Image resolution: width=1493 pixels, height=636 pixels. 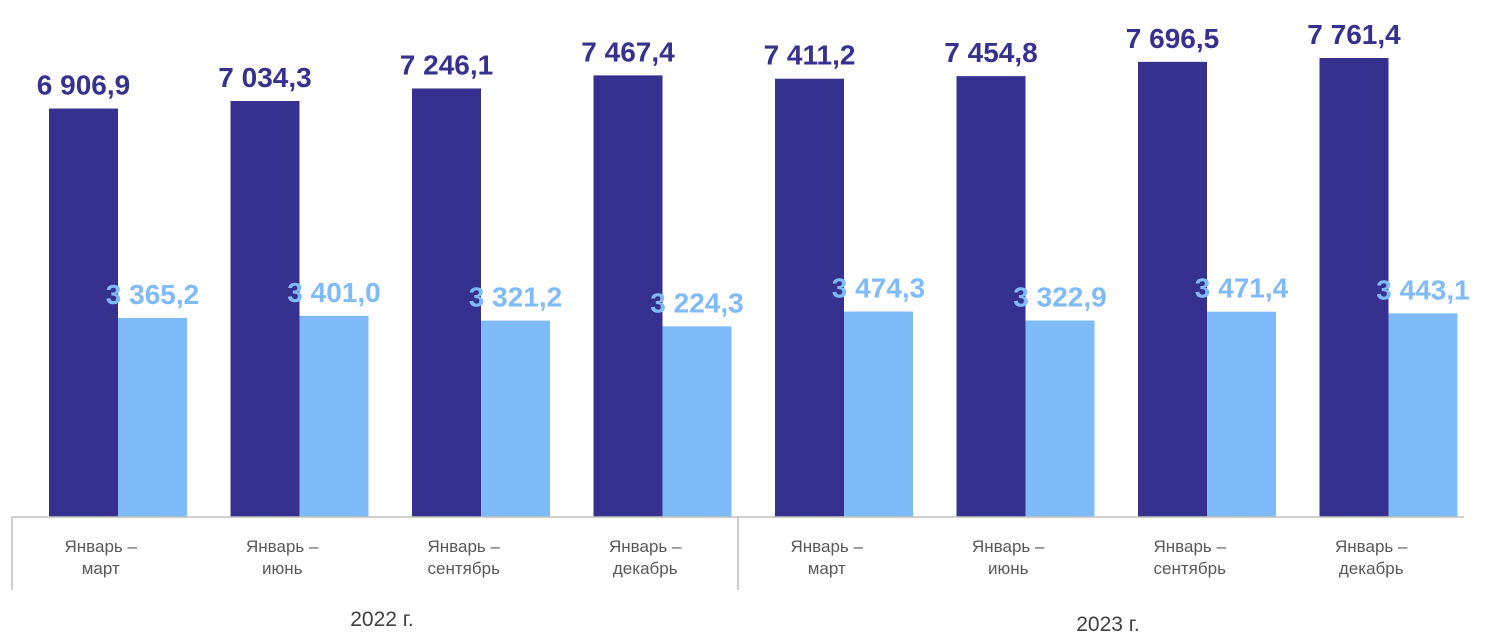 What do you see at coordinates (1190, 568) in the screenshot?
I see `category-label-6-line-1: сентябрь` at bounding box center [1190, 568].